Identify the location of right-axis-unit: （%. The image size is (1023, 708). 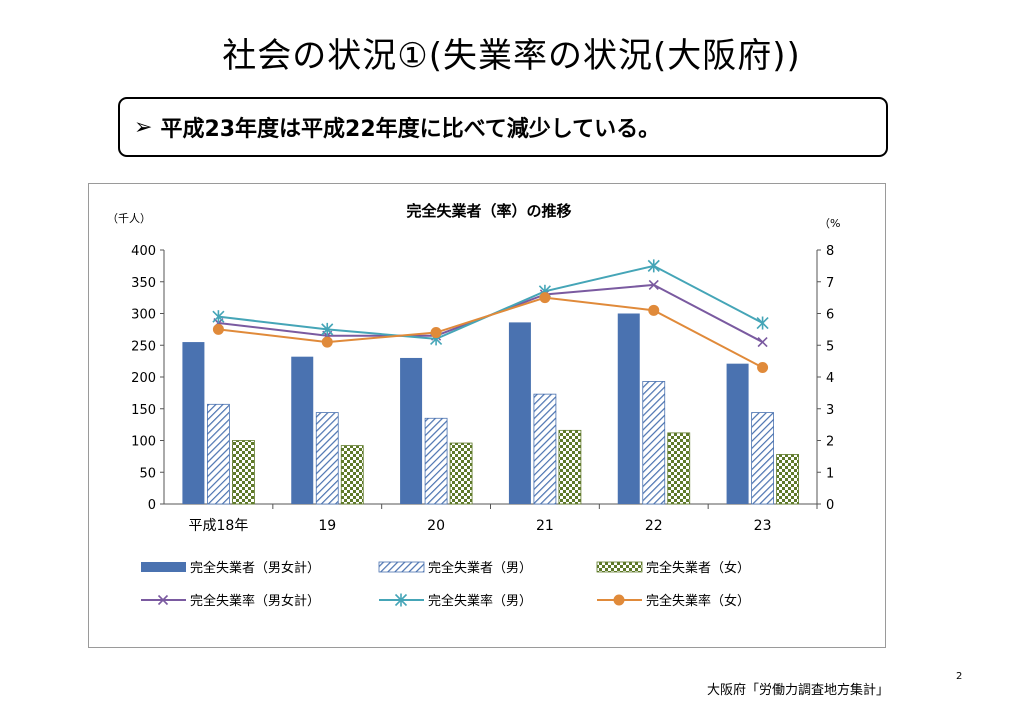
(829, 223).